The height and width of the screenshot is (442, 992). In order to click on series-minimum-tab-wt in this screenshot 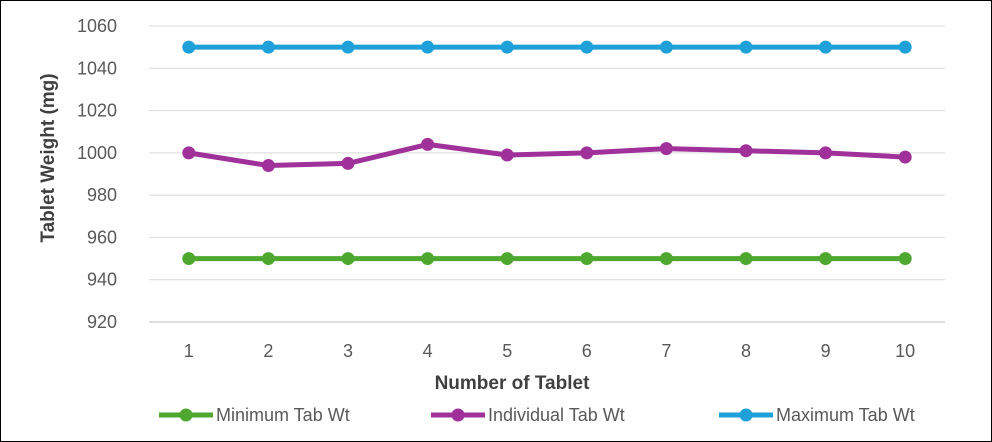, I will do `click(547, 259)`.